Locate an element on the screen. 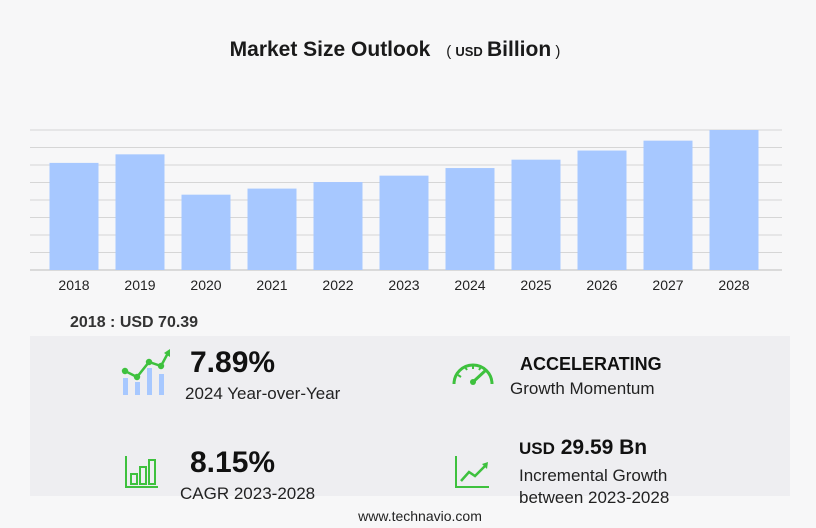  x-tick-label: 2024 is located at coordinates (469, 285).